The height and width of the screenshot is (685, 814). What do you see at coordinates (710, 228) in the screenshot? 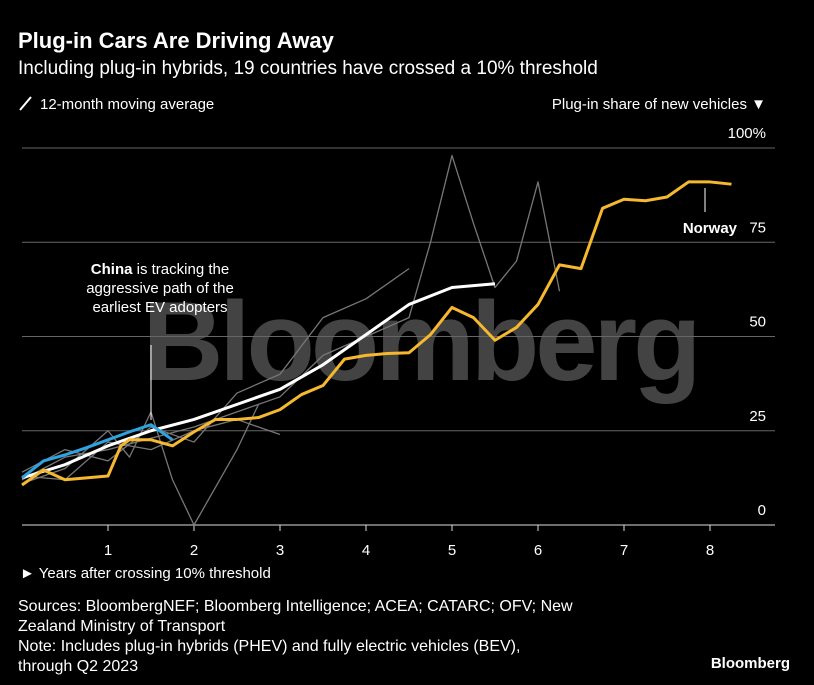
I see `series-label: Norway` at bounding box center [710, 228].